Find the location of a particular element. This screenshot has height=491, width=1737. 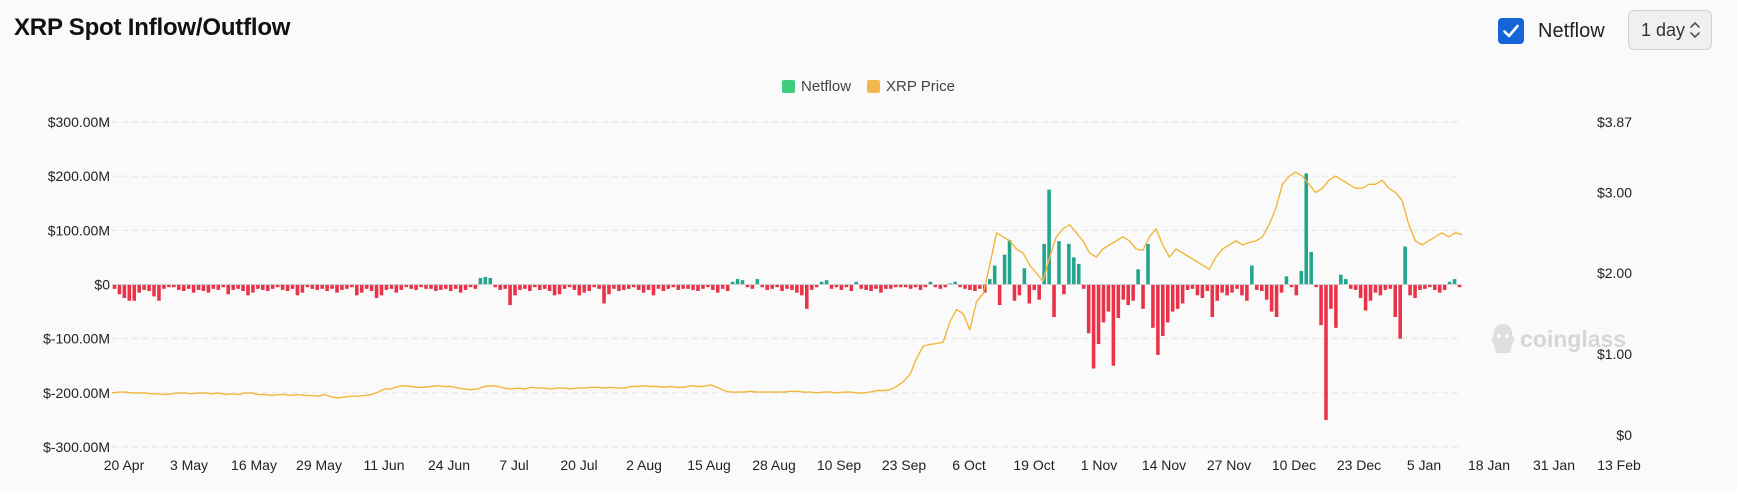

x-tick-label: 29 May is located at coordinates (319, 465).